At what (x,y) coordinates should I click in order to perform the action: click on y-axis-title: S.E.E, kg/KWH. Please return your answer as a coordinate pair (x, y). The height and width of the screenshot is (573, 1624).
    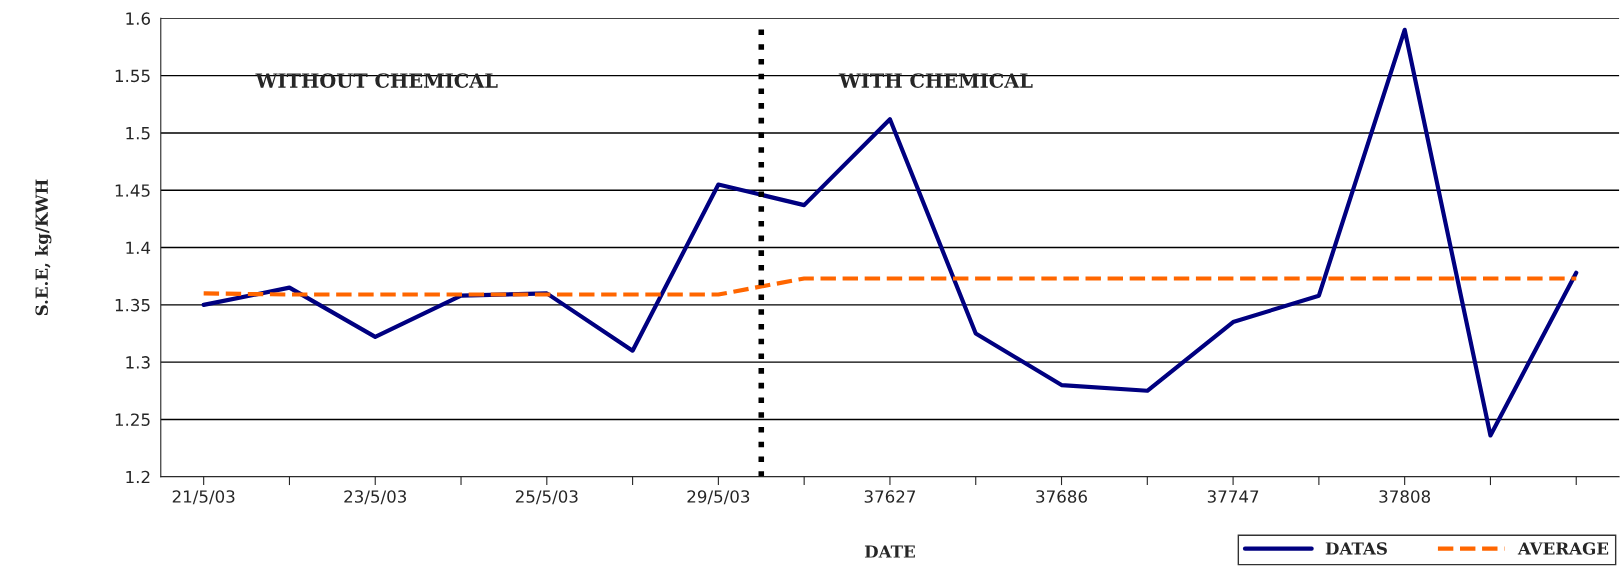
    Looking at the image, I should click on (43, 247).